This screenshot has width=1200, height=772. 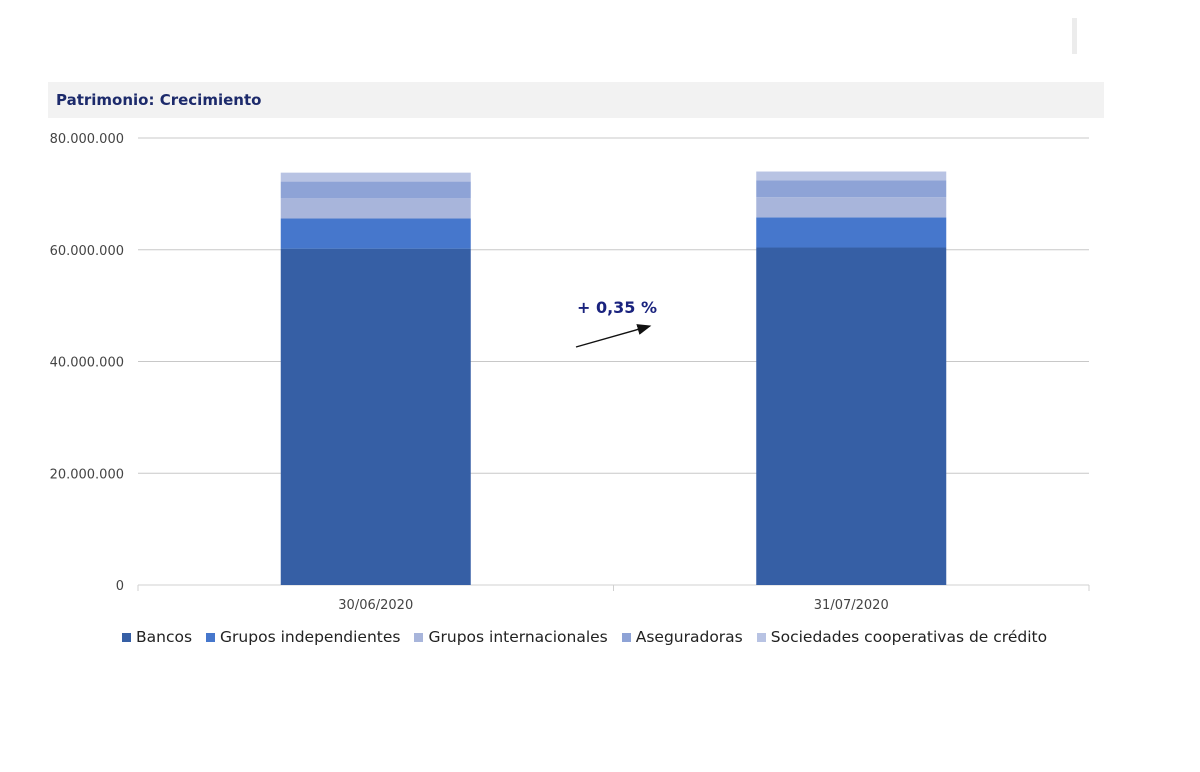 What do you see at coordinates (851, 605) in the screenshot?
I see `x-tick-label: 31/07/2020` at bounding box center [851, 605].